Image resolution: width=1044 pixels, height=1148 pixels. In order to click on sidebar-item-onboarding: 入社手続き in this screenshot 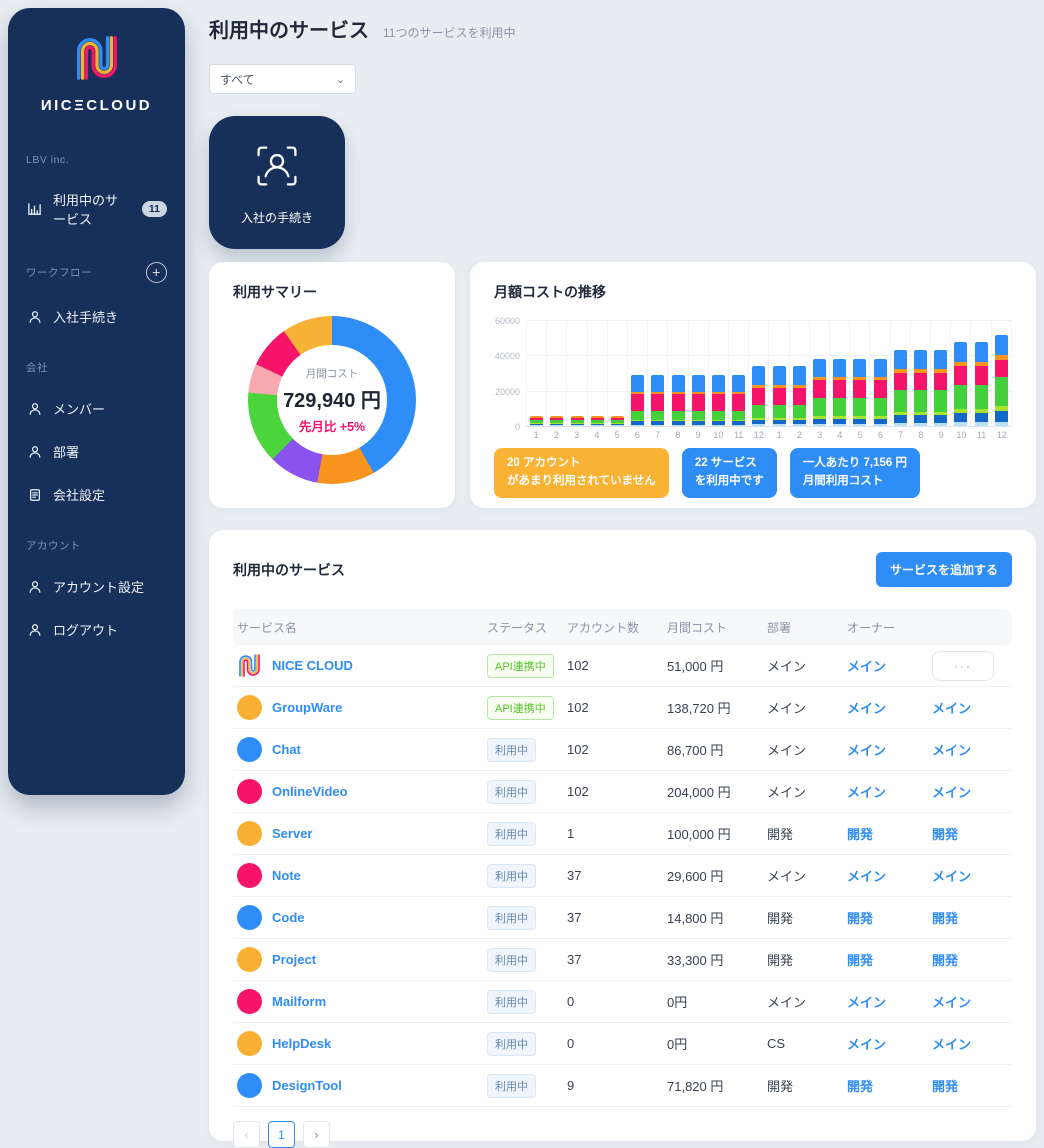, I will do `click(96, 316)`.